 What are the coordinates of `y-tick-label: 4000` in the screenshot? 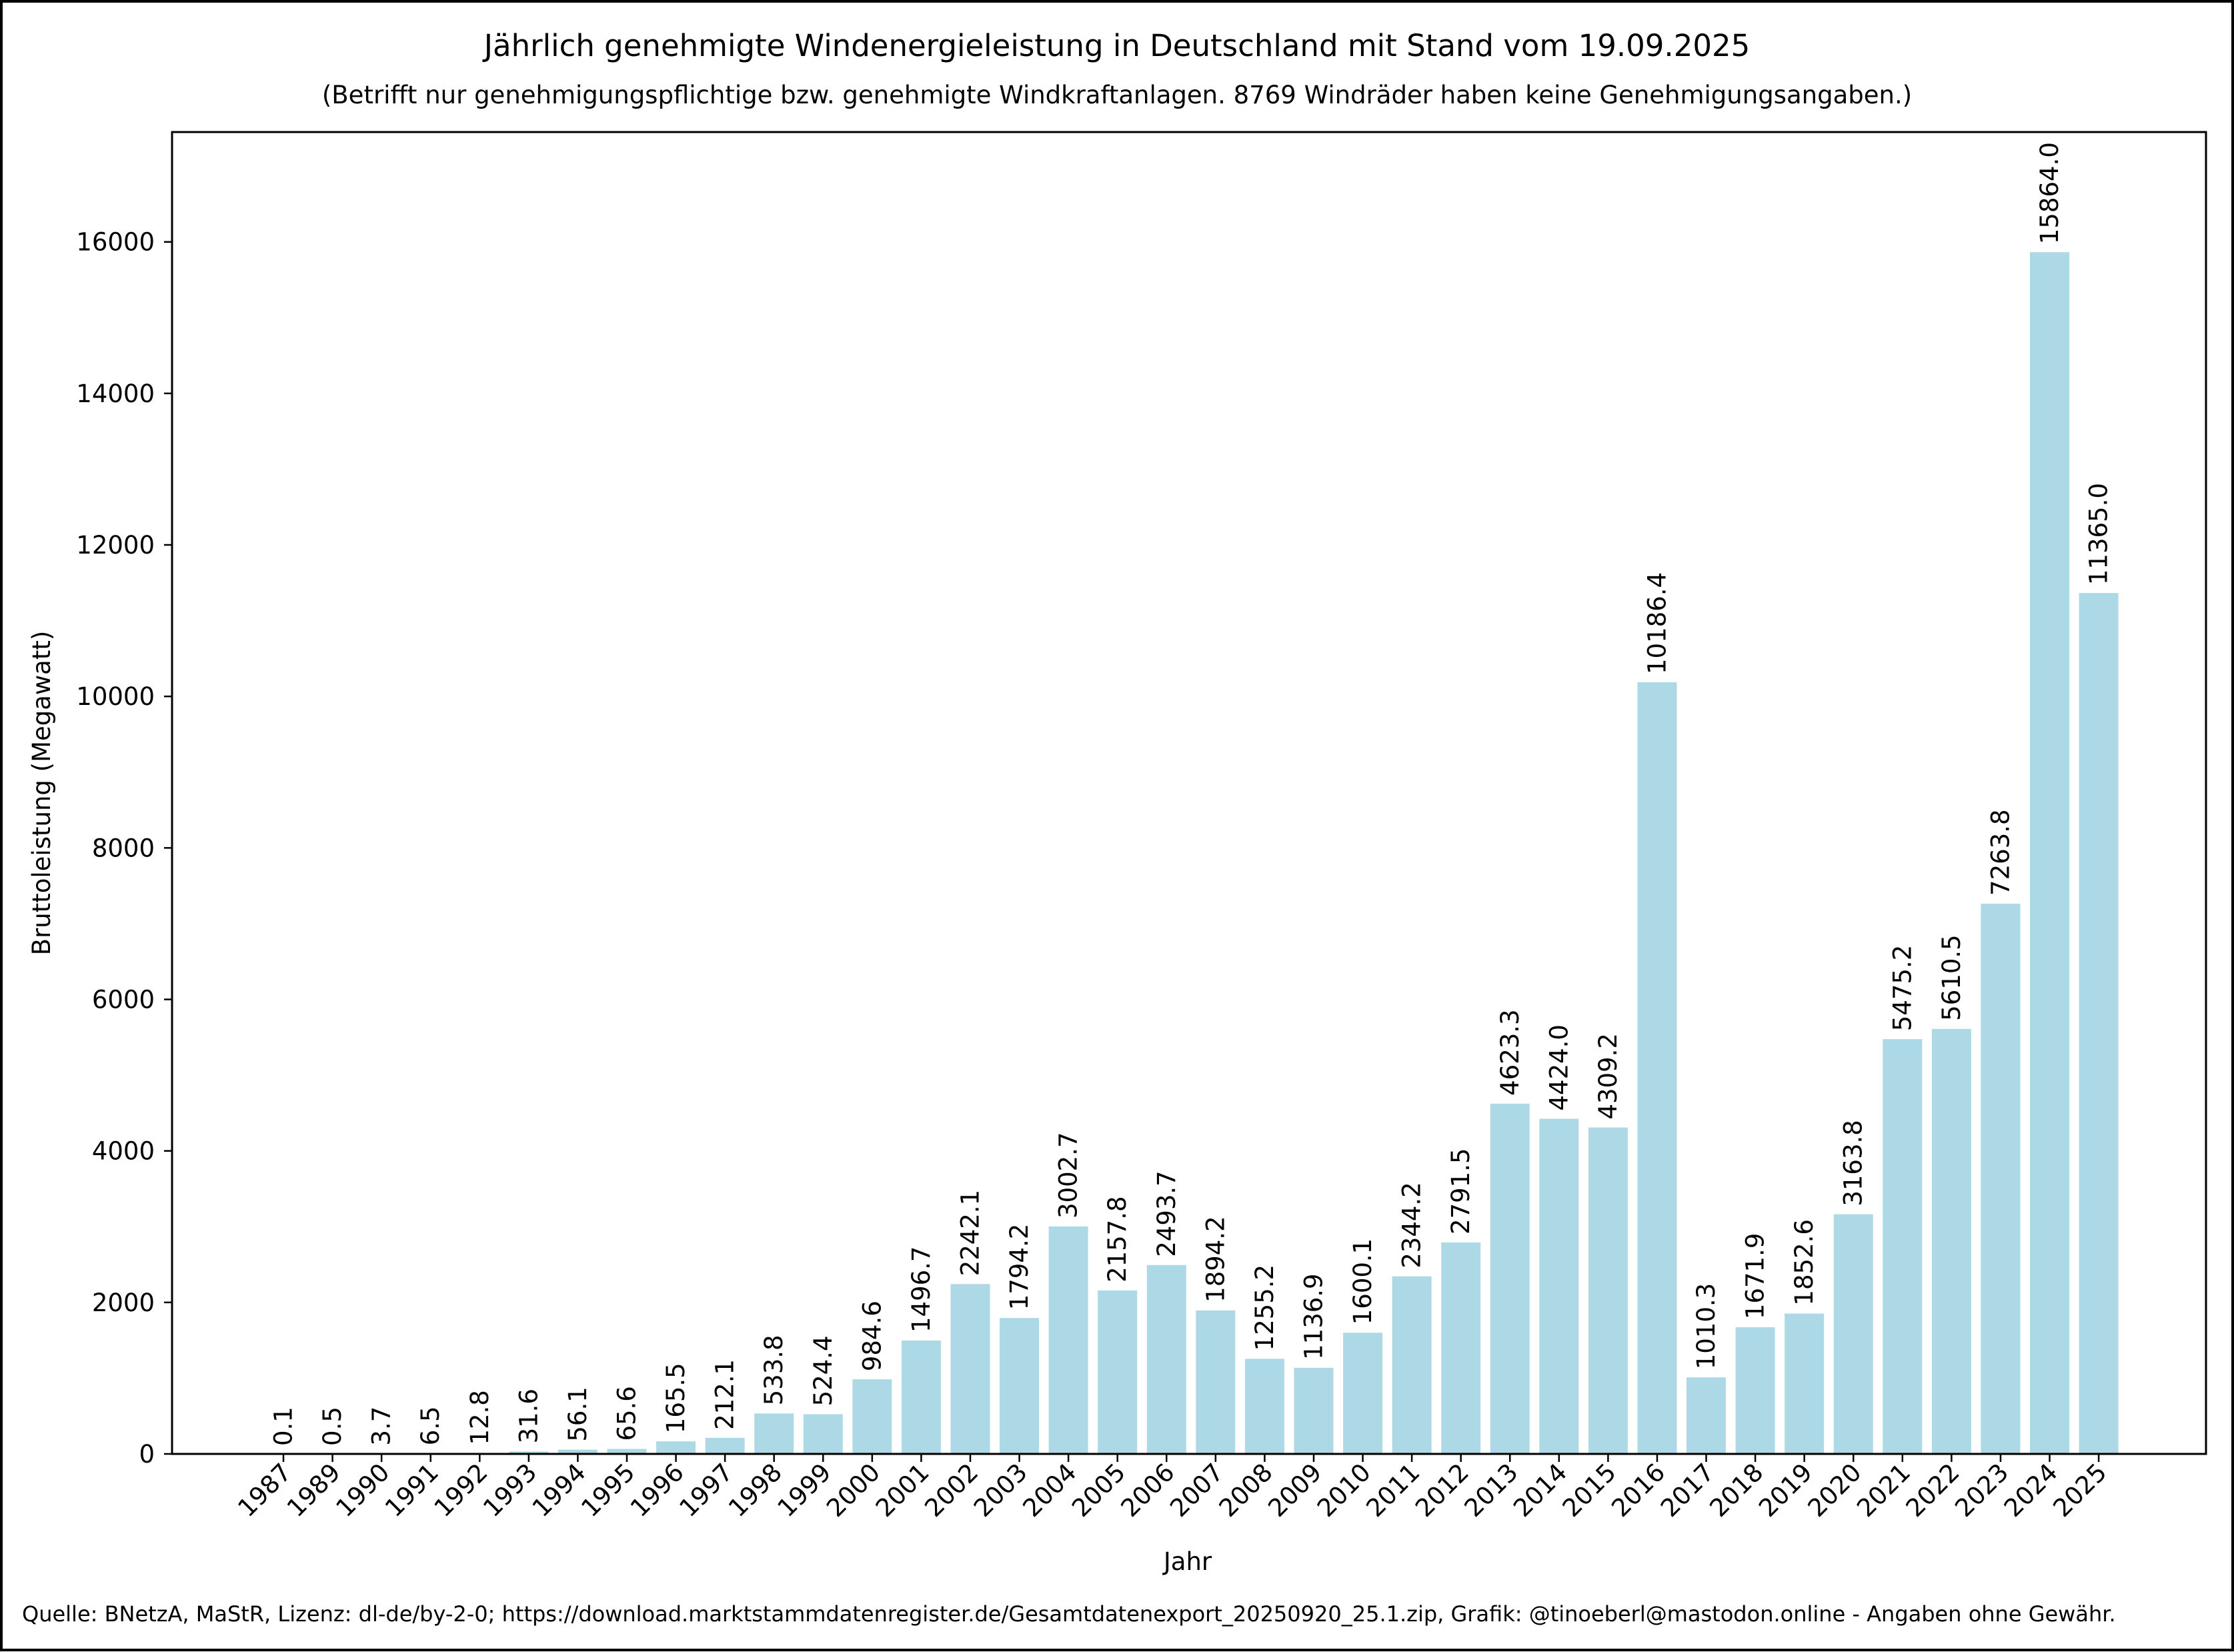 It's located at (123, 1151).